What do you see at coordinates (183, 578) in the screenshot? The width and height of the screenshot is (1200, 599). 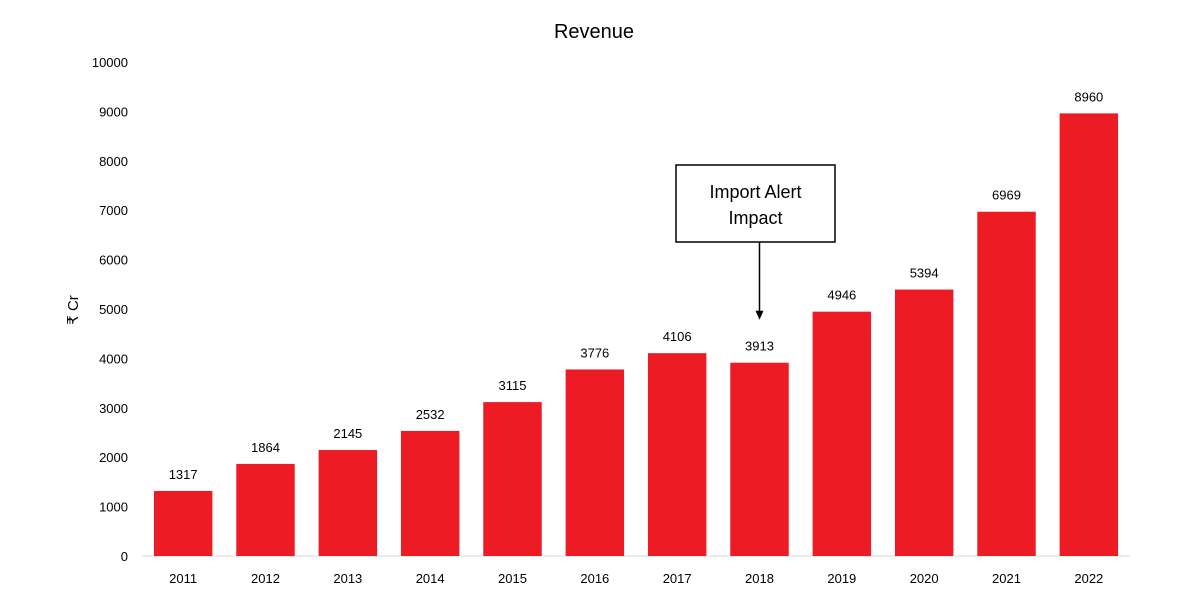 I see `x-tick-label: 2011` at bounding box center [183, 578].